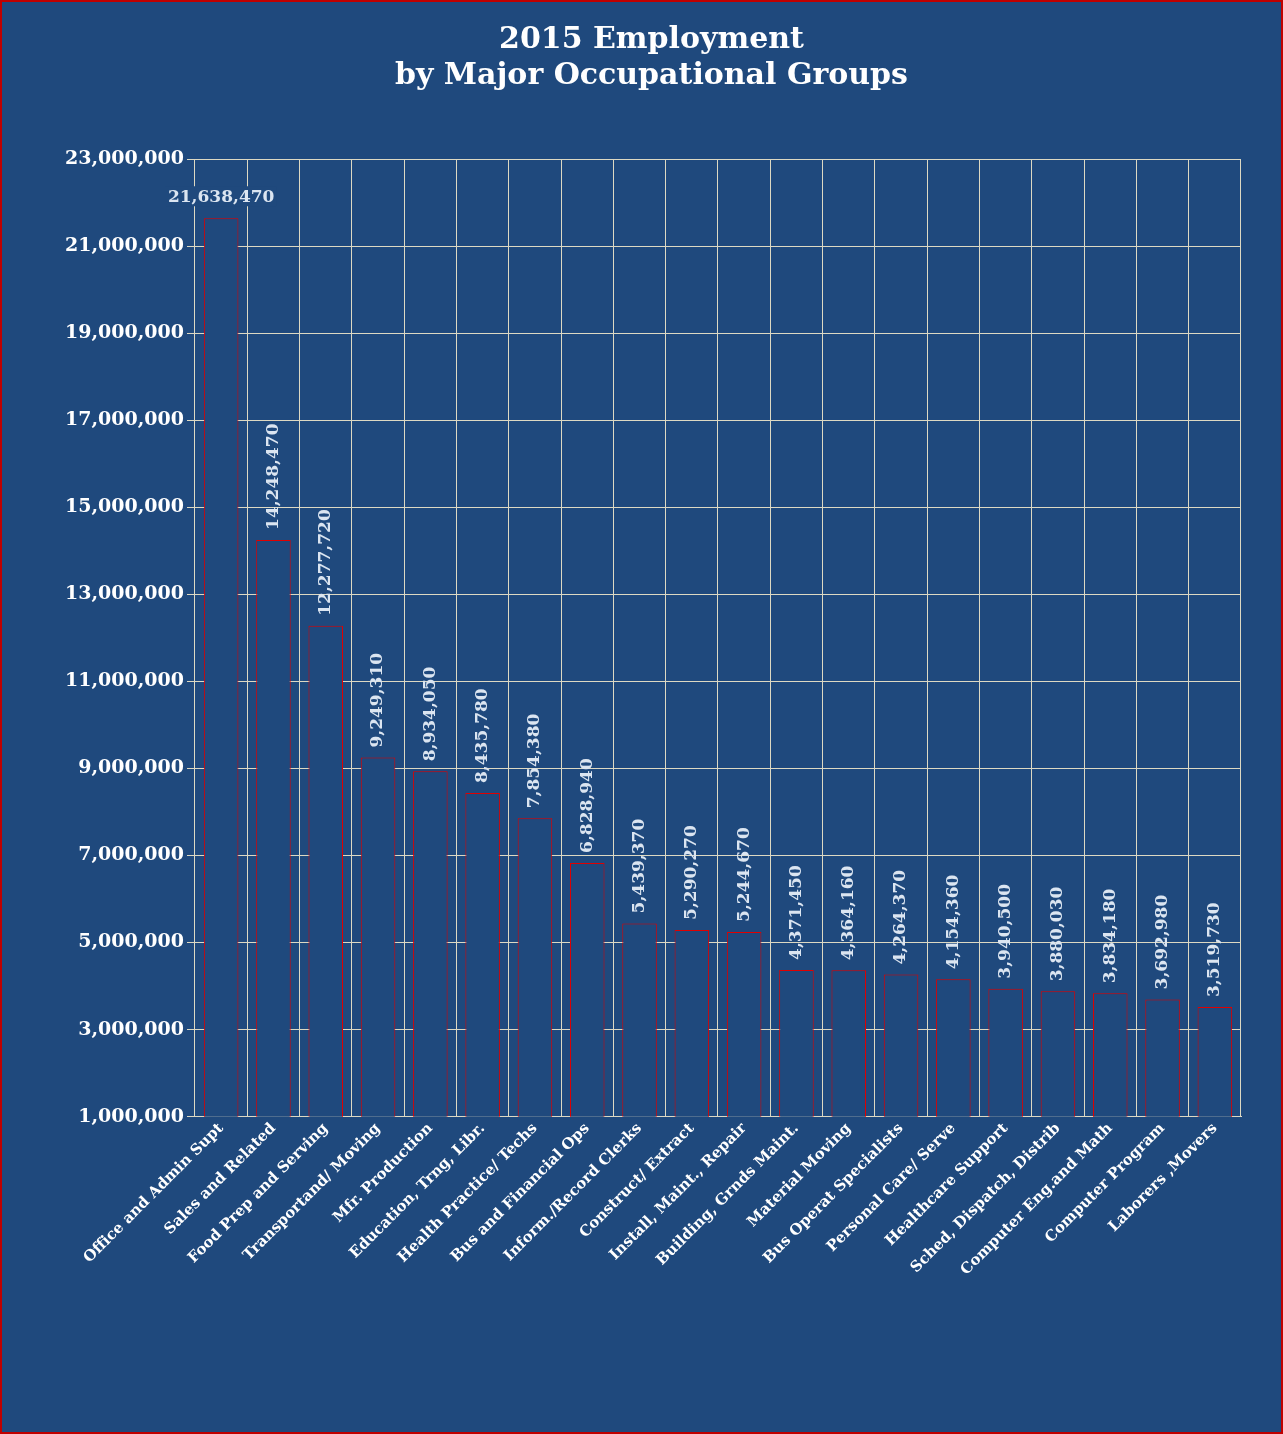 The width and height of the screenshot is (1283, 1434). Describe the element at coordinates (651, 55) in the screenshot. I see `chart-title: 2015 Employment by Major Occupational Groups` at that location.